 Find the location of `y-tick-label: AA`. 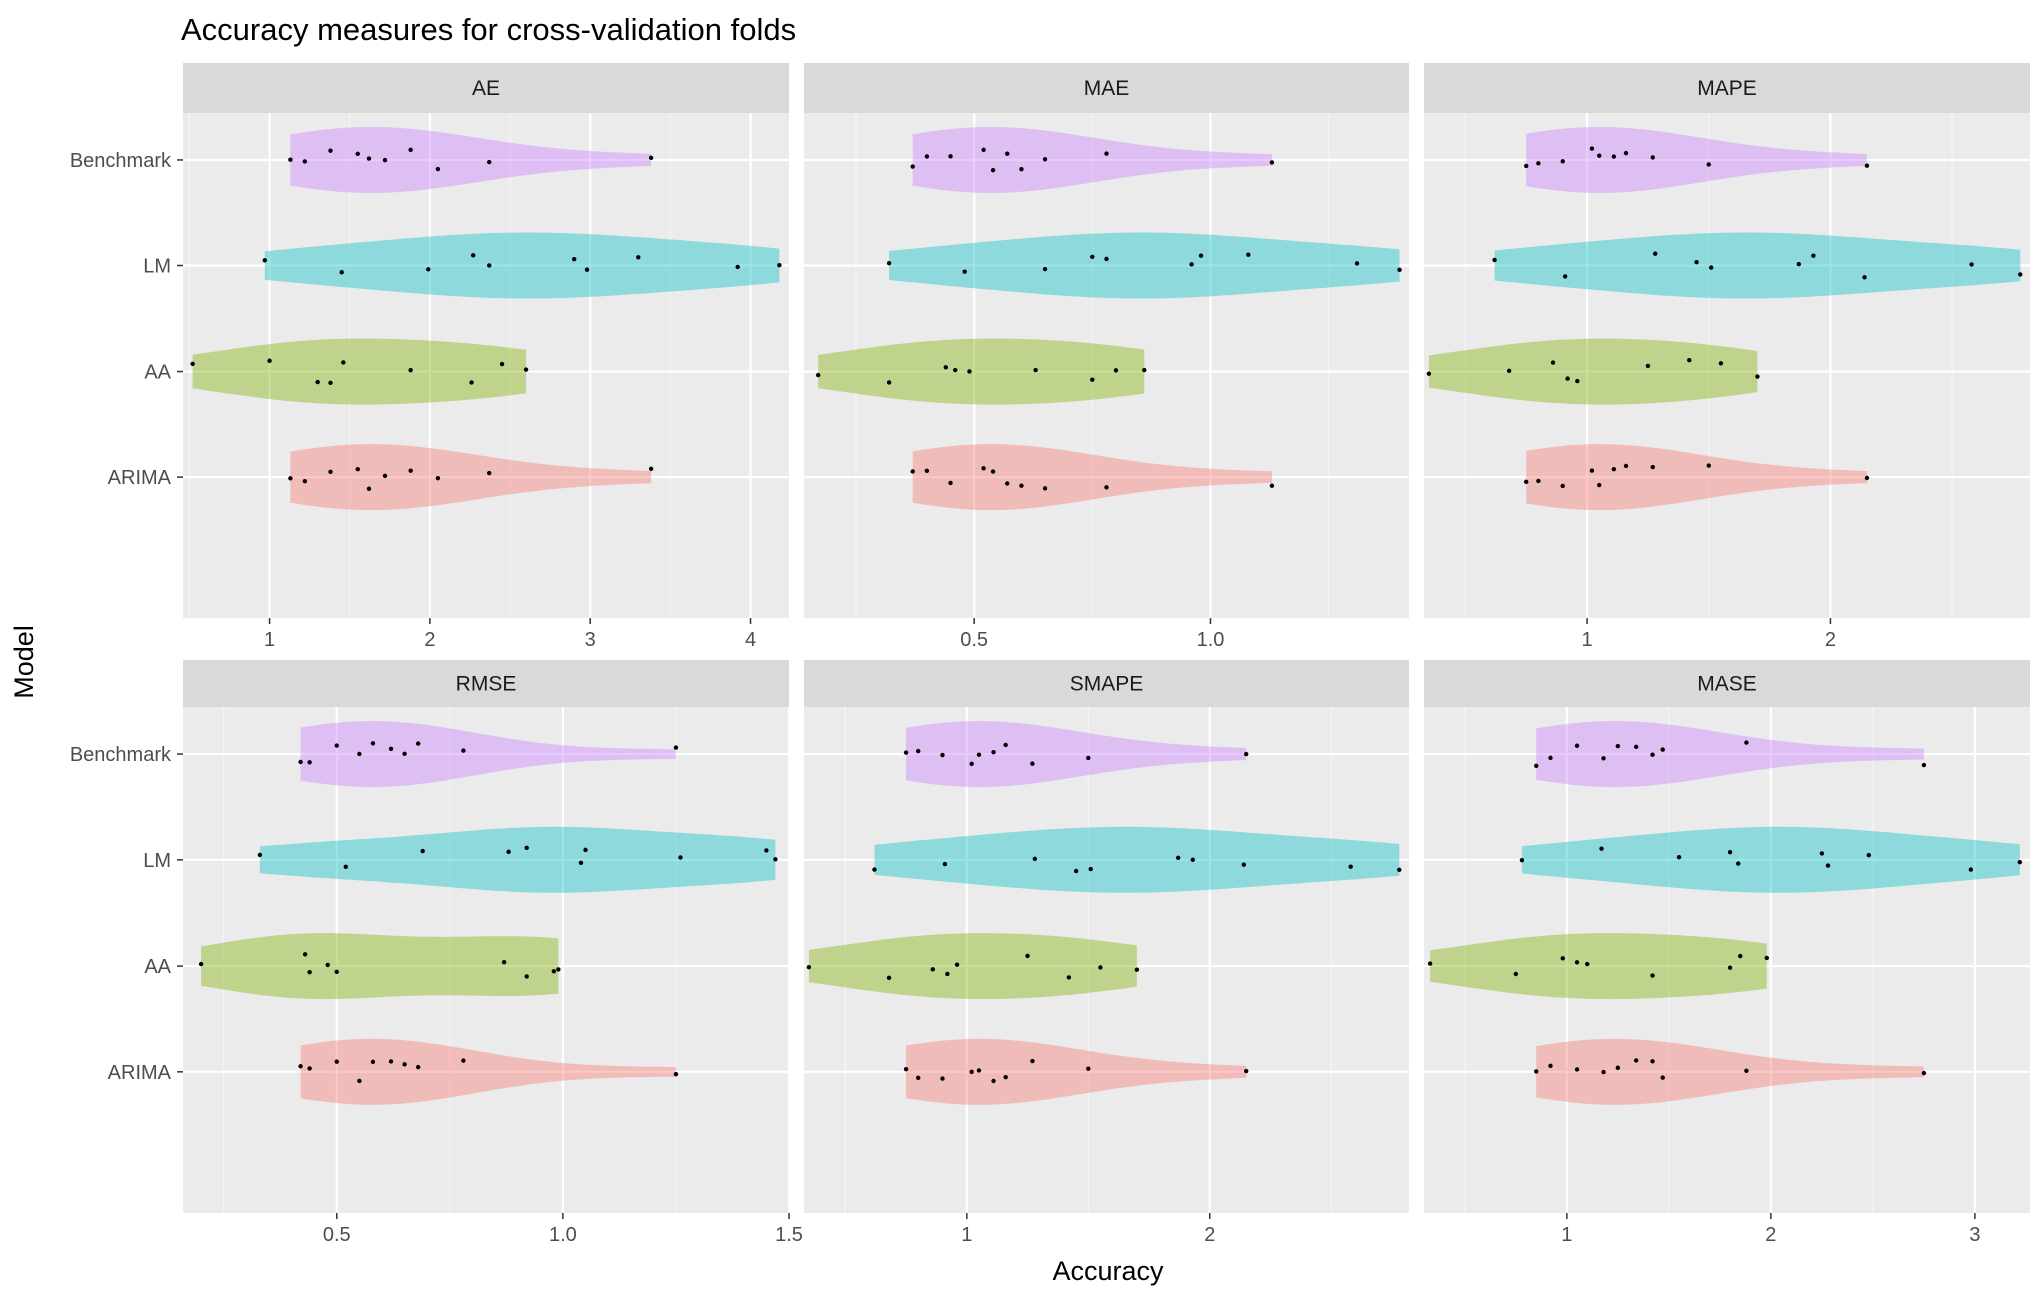

y-tick-label: AA is located at coordinates (157, 373).